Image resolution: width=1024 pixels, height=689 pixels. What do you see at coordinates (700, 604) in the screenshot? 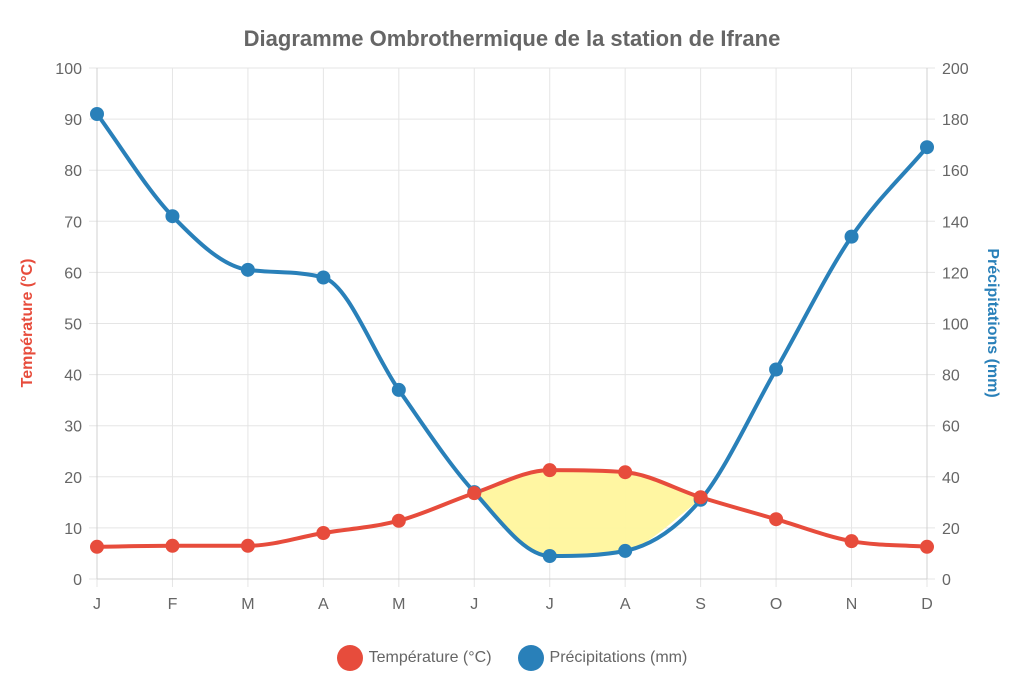
I see `svg-text: S` at bounding box center [700, 604].